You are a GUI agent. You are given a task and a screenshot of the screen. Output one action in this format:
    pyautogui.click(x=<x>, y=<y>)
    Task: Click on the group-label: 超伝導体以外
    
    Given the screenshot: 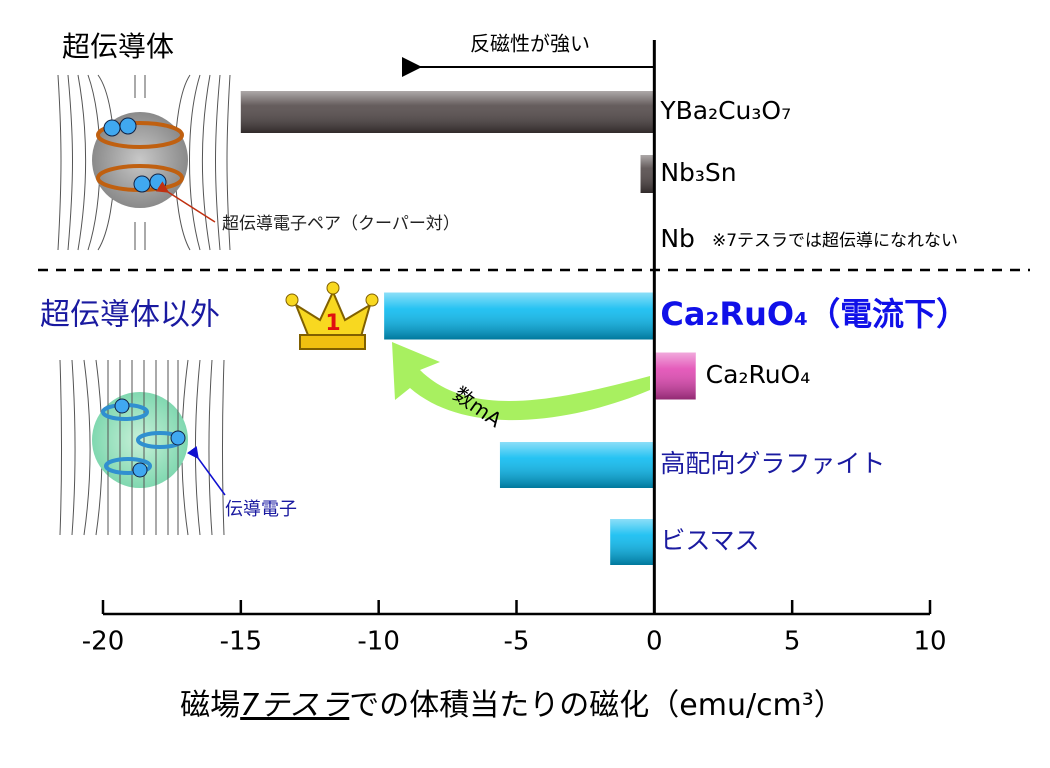 What is the action you would take?
    pyautogui.click(x=130, y=315)
    